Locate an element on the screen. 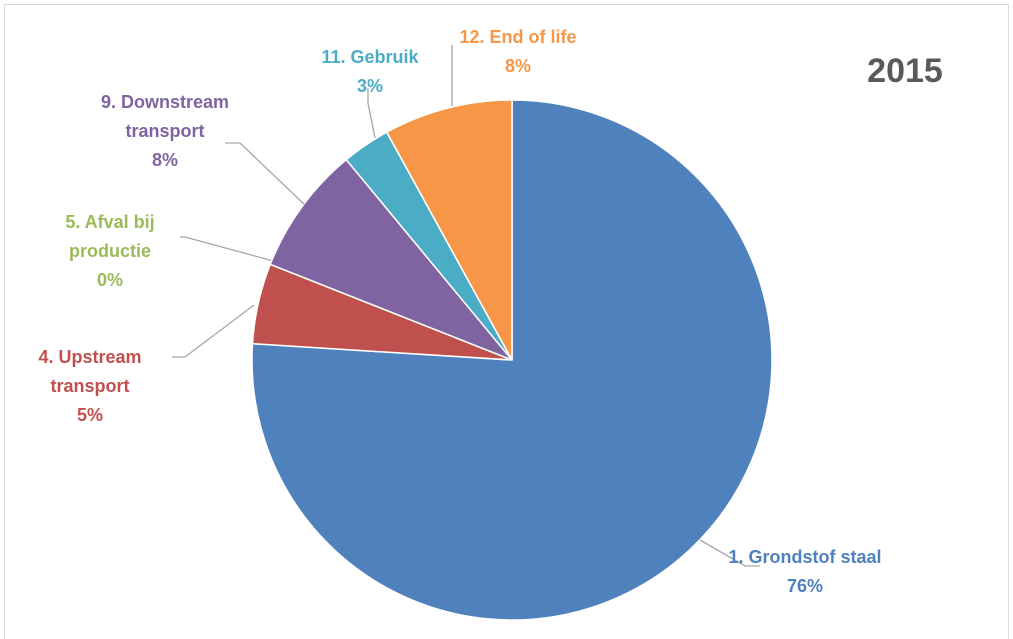 This screenshot has width=1013, height=639. data-label: 5. Afval bij productie 0% is located at coordinates (110, 251).